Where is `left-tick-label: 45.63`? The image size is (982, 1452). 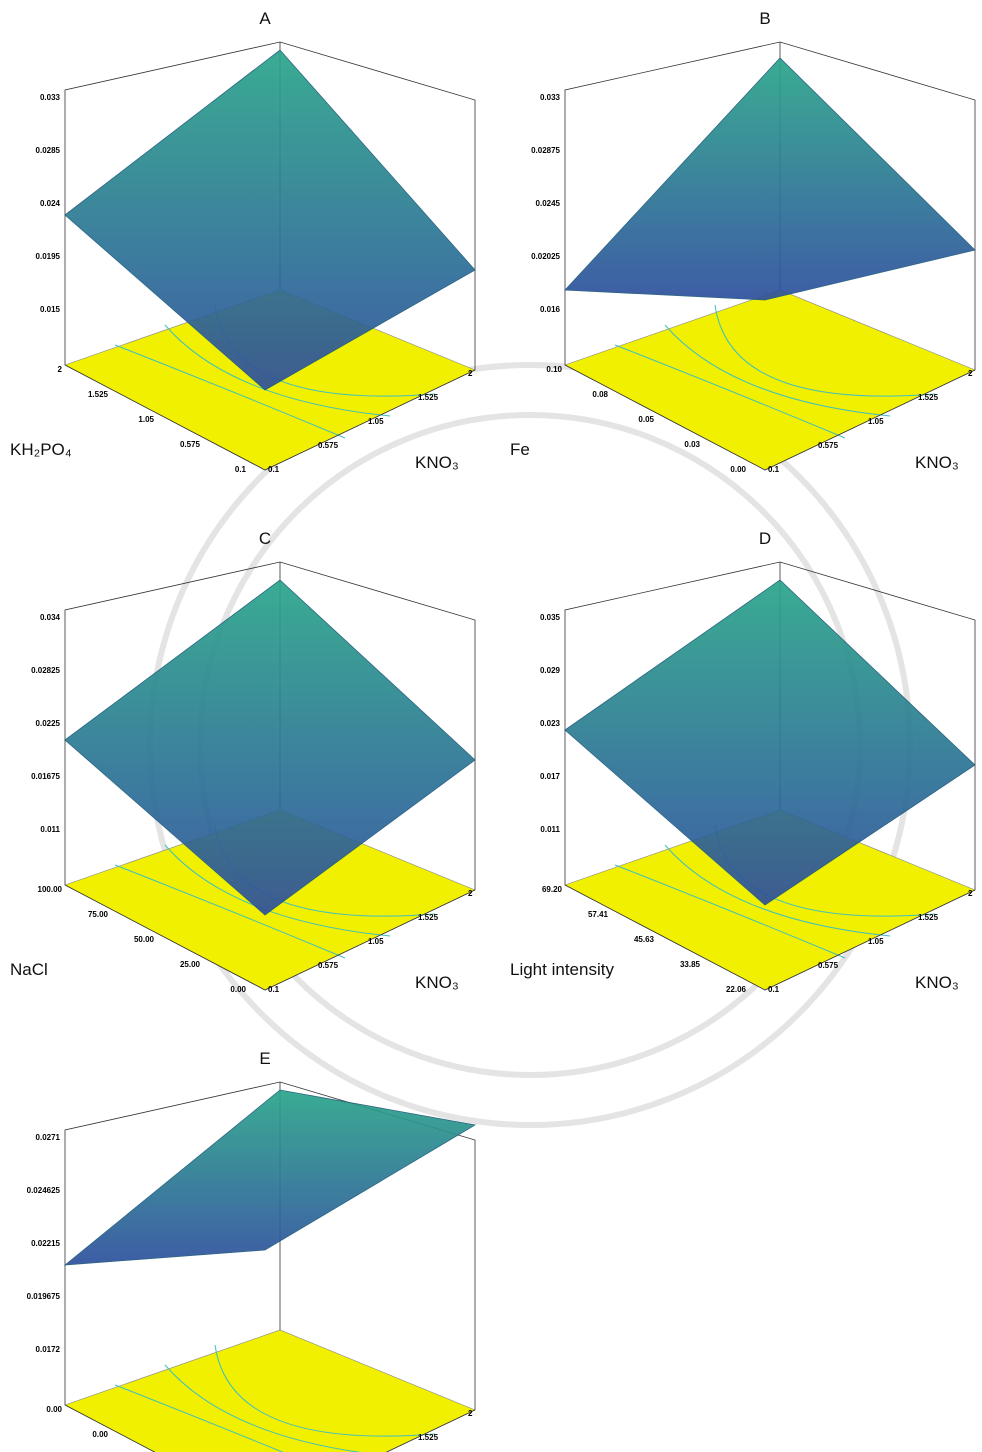
left-tick-label: 45.63 is located at coordinates (644, 939).